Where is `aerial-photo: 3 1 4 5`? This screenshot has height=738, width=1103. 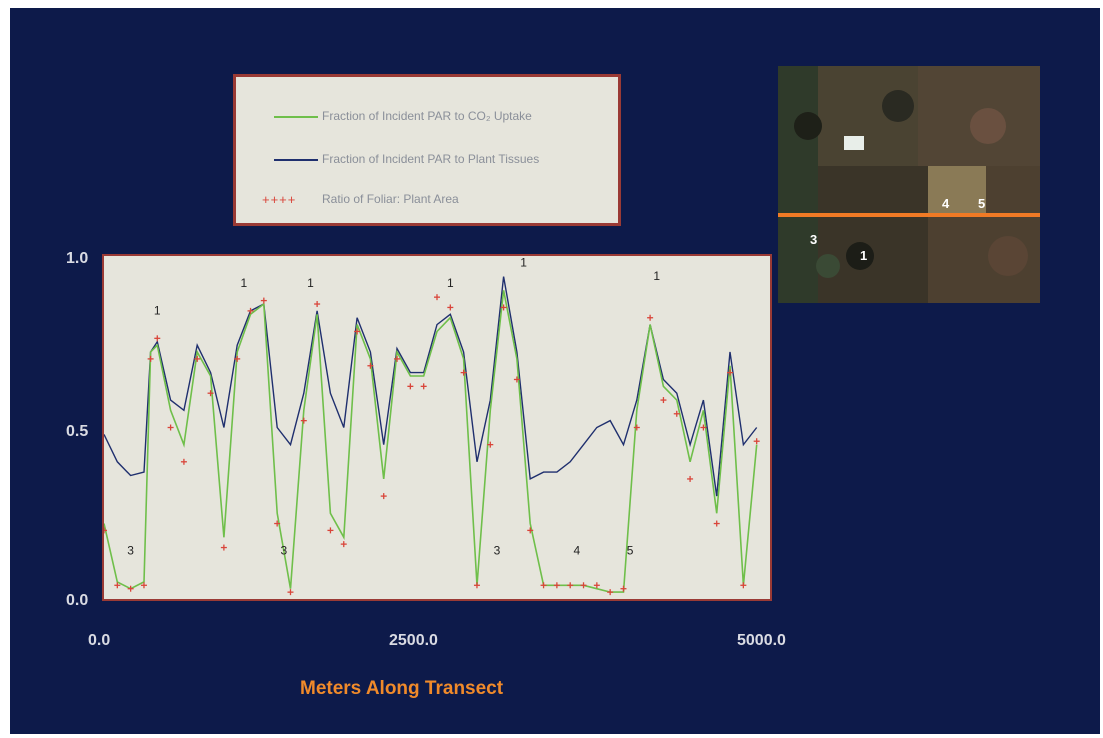 aerial-photo: 3 1 4 5 is located at coordinates (909, 184).